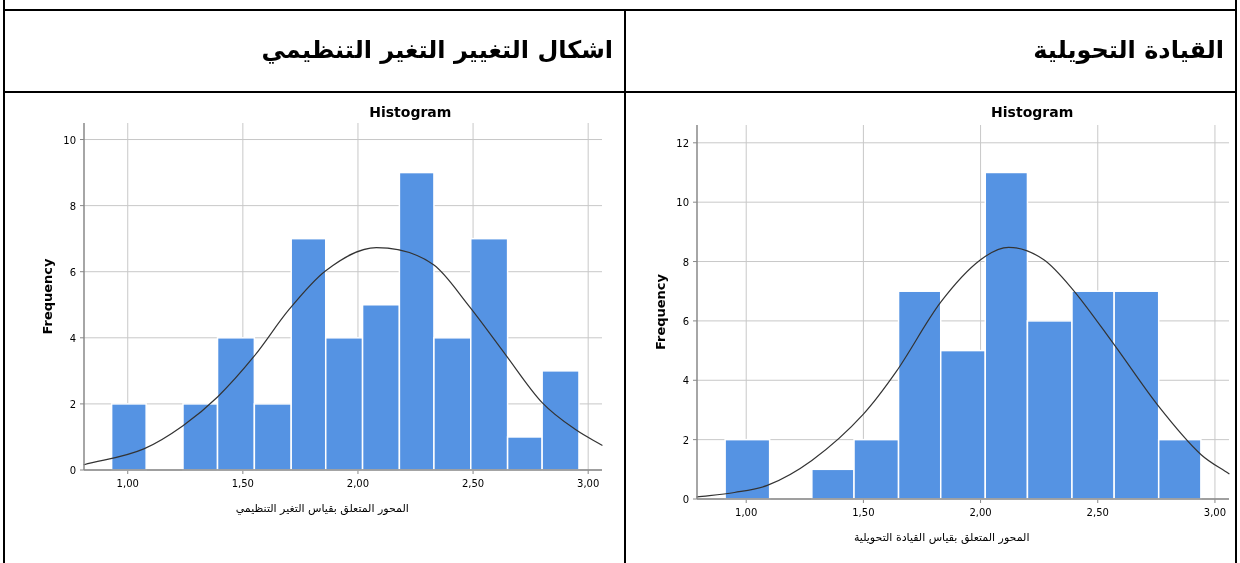 The width and height of the screenshot is (1240, 563). What do you see at coordinates (682, 143) in the screenshot?
I see `y-tick-label: 12` at bounding box center [682, 143].